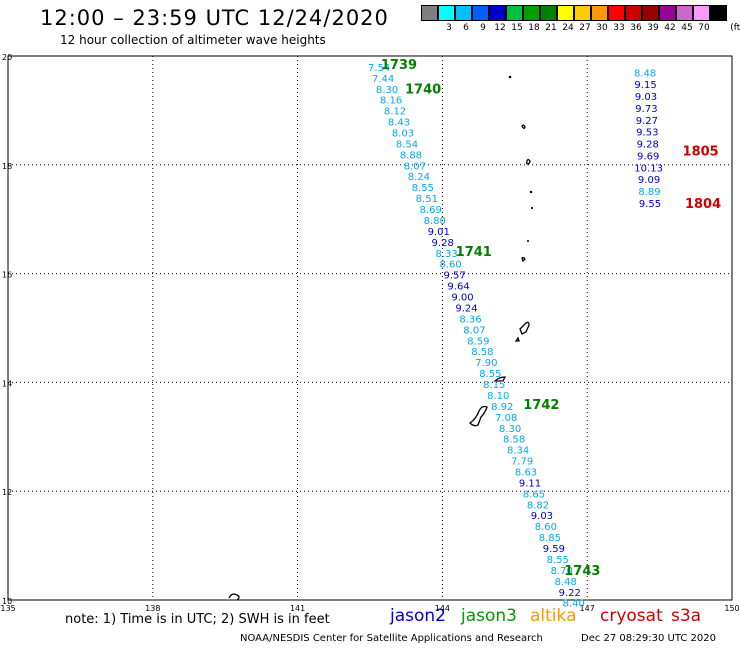  I want to click on satellite-jason2: jason2, so click(418, 616).